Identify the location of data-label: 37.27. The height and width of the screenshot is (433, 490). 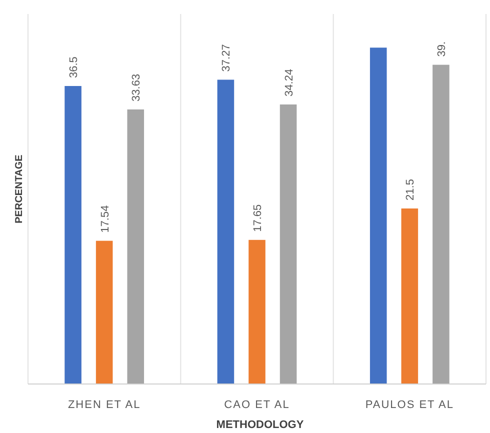
(226, 58).